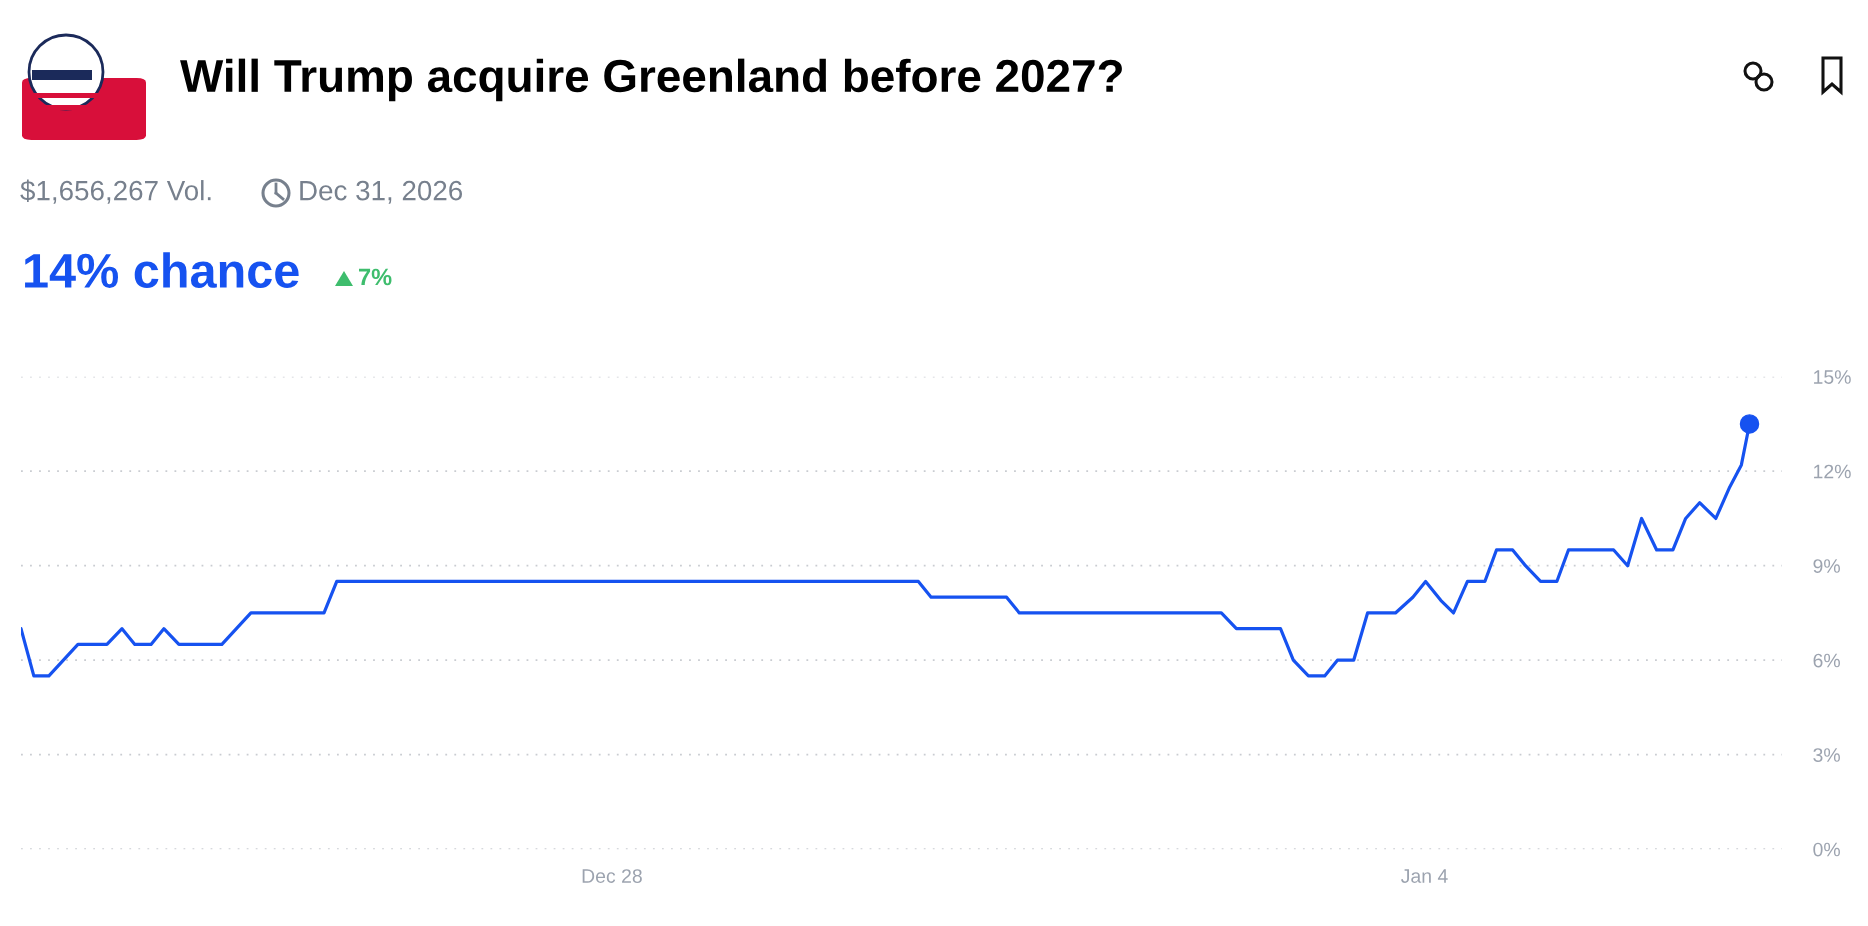 The image size is (1868, 926). What do you see at coordinates (651, 80) in the screenshot?
I see `chart-title: Will Trump acquire Greenland before 2027?` at bounding box center [651, 80].